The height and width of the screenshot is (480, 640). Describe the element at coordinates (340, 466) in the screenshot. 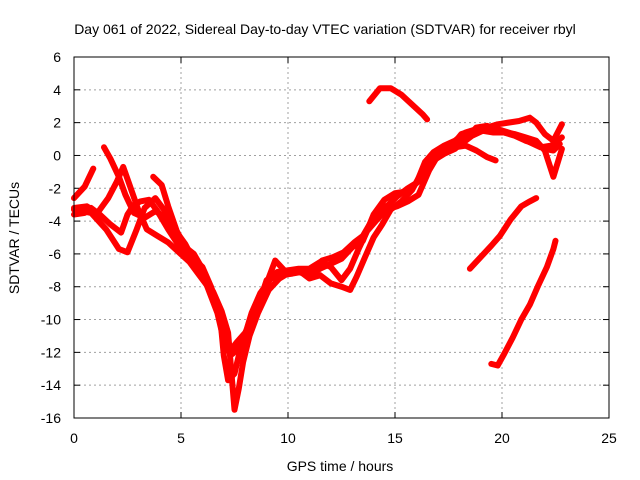

I see `x-axis-label: GPS time / hours` at that location.